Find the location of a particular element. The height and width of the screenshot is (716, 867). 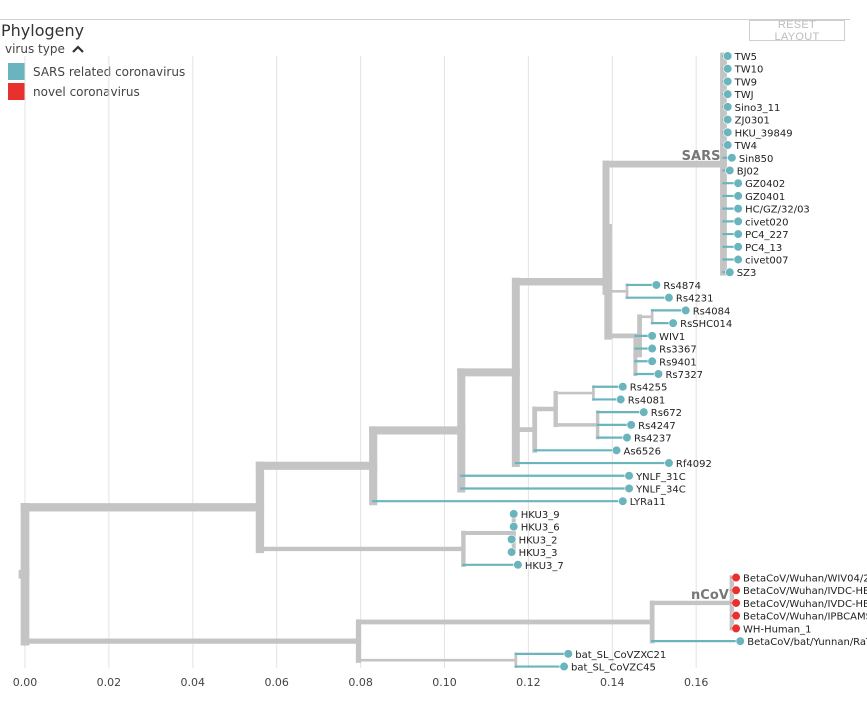

tip-label: RsSHC014 is located at coordinates (706, 324).